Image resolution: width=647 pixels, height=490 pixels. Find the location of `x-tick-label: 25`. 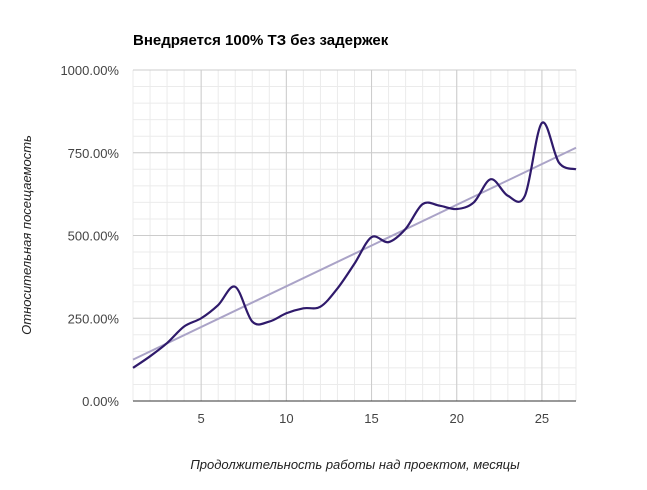

x-tick-label: 25 is located at coordinates (542, 418).